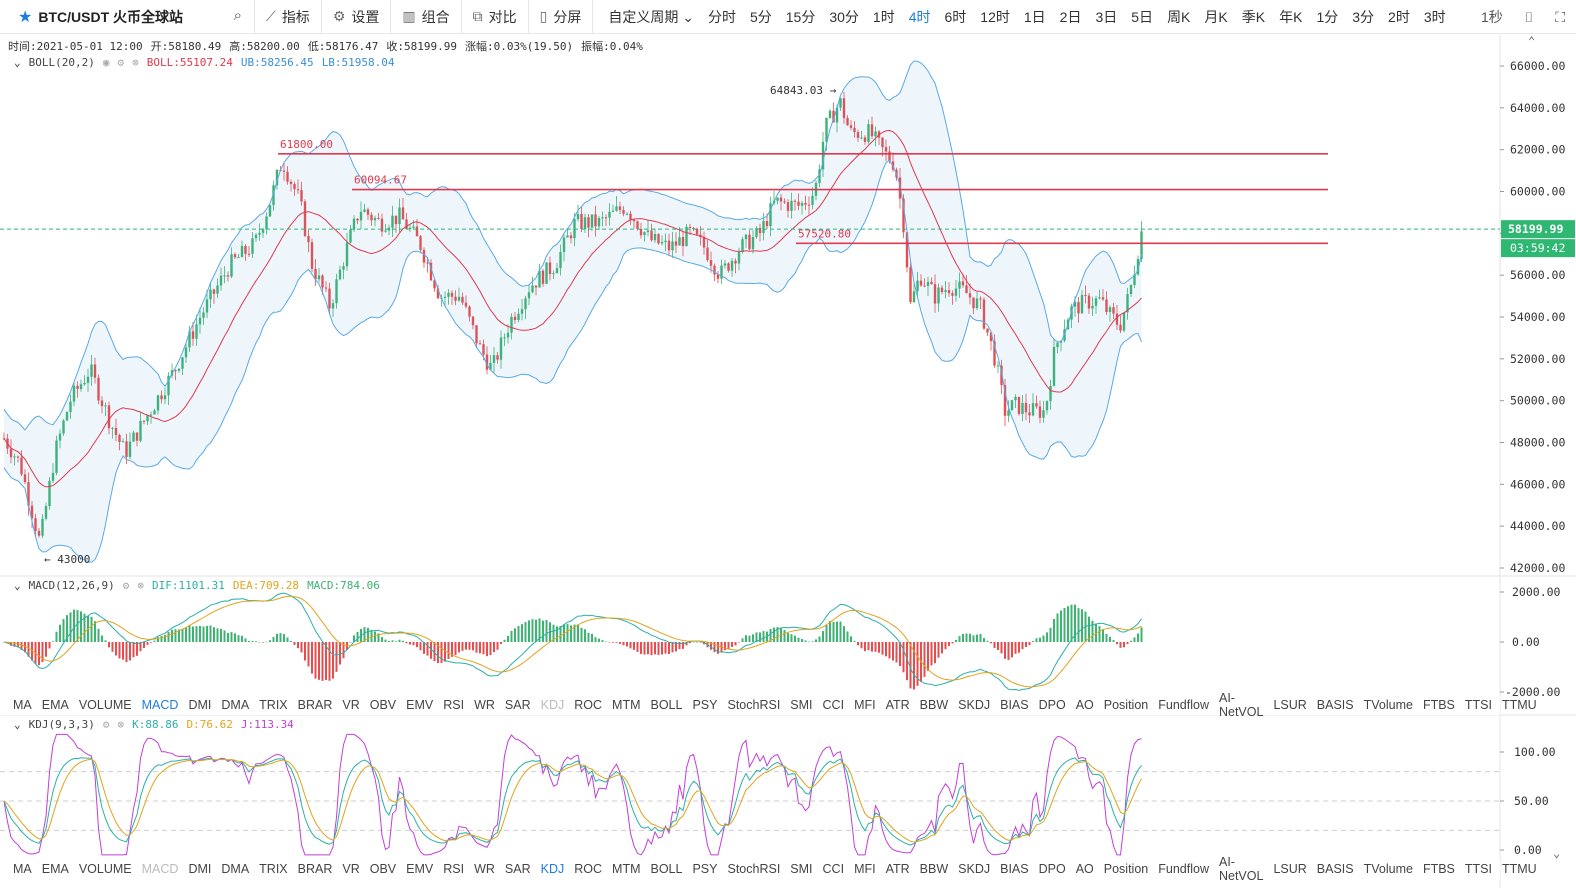  Describe the element at coordinates (25, 17) in the screenshot. I see `favorite-star-icon: ★` at that location.